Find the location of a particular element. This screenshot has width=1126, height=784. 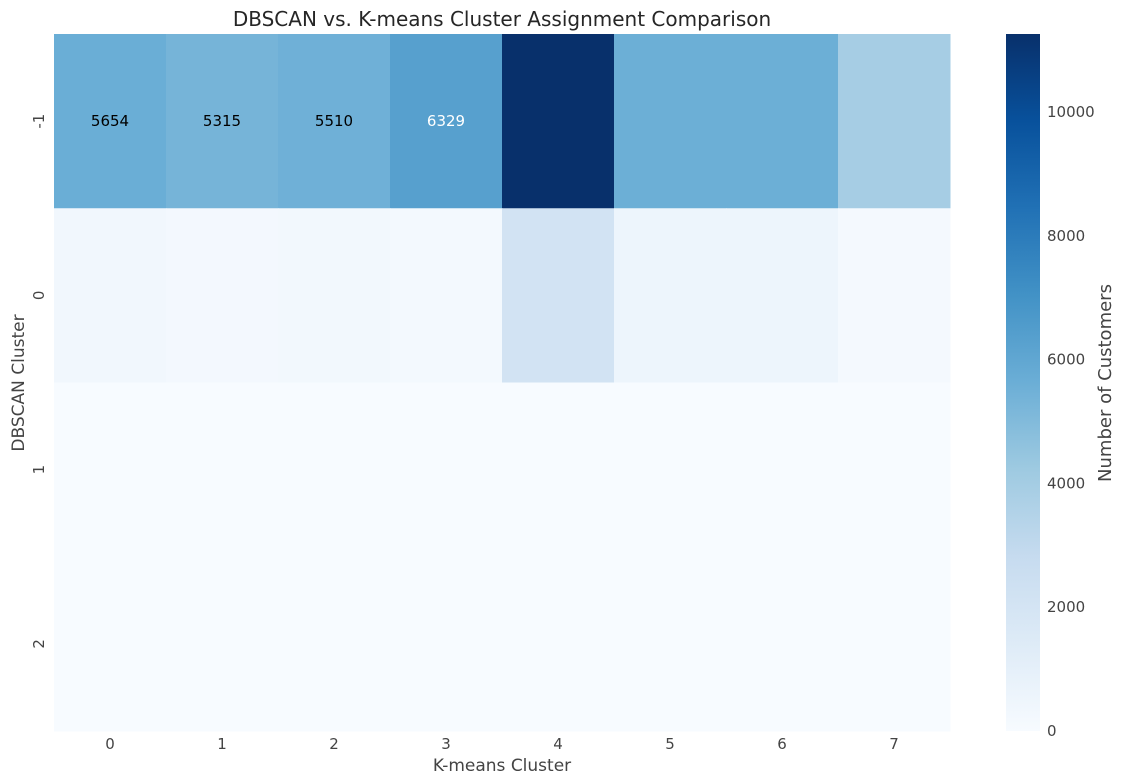

colorbar-ticks: 0 2000 4000 6000 8000 10000 is located at coordinates (1071, 421).